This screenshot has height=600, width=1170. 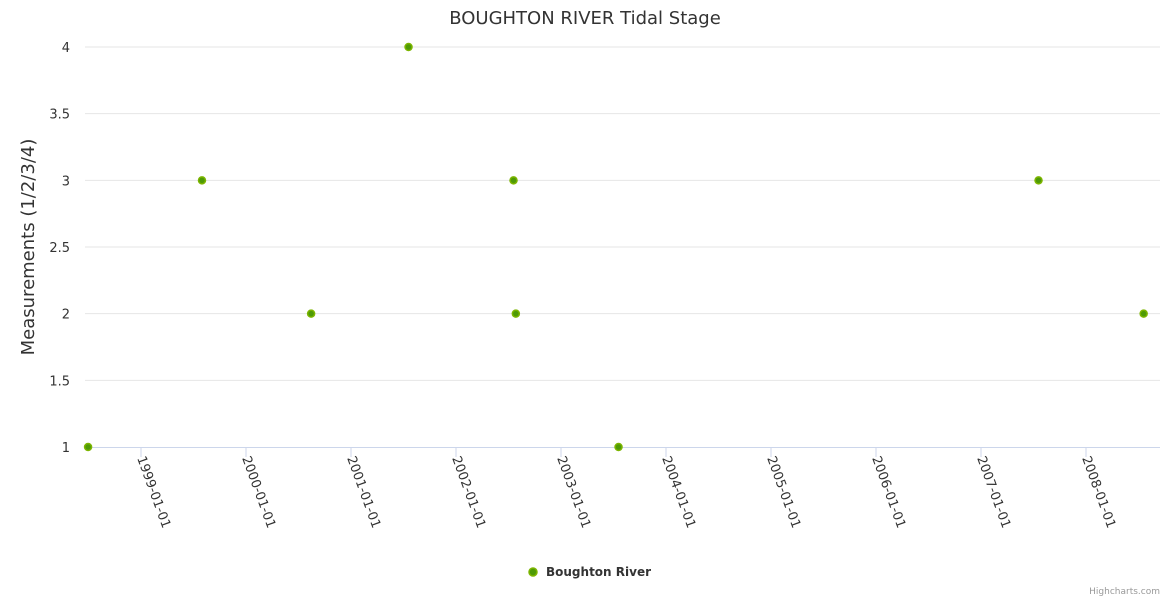 What do you see at coordinates (66, 448) in the screenshot?
I see `y-tick-label: 1` at bounding box center [66, 448].